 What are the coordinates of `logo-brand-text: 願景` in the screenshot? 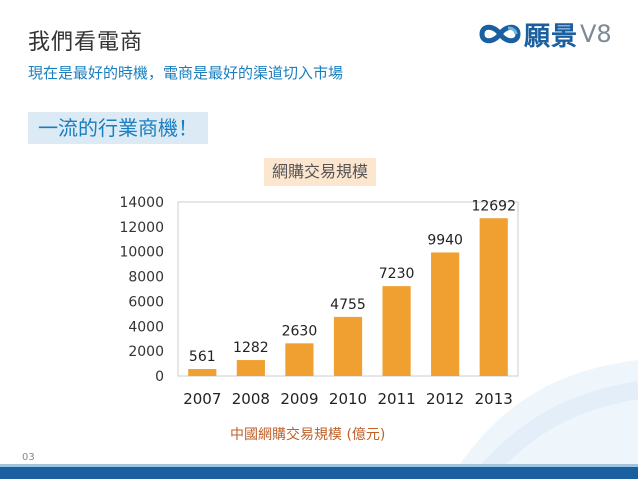 It's located at (551, 36).